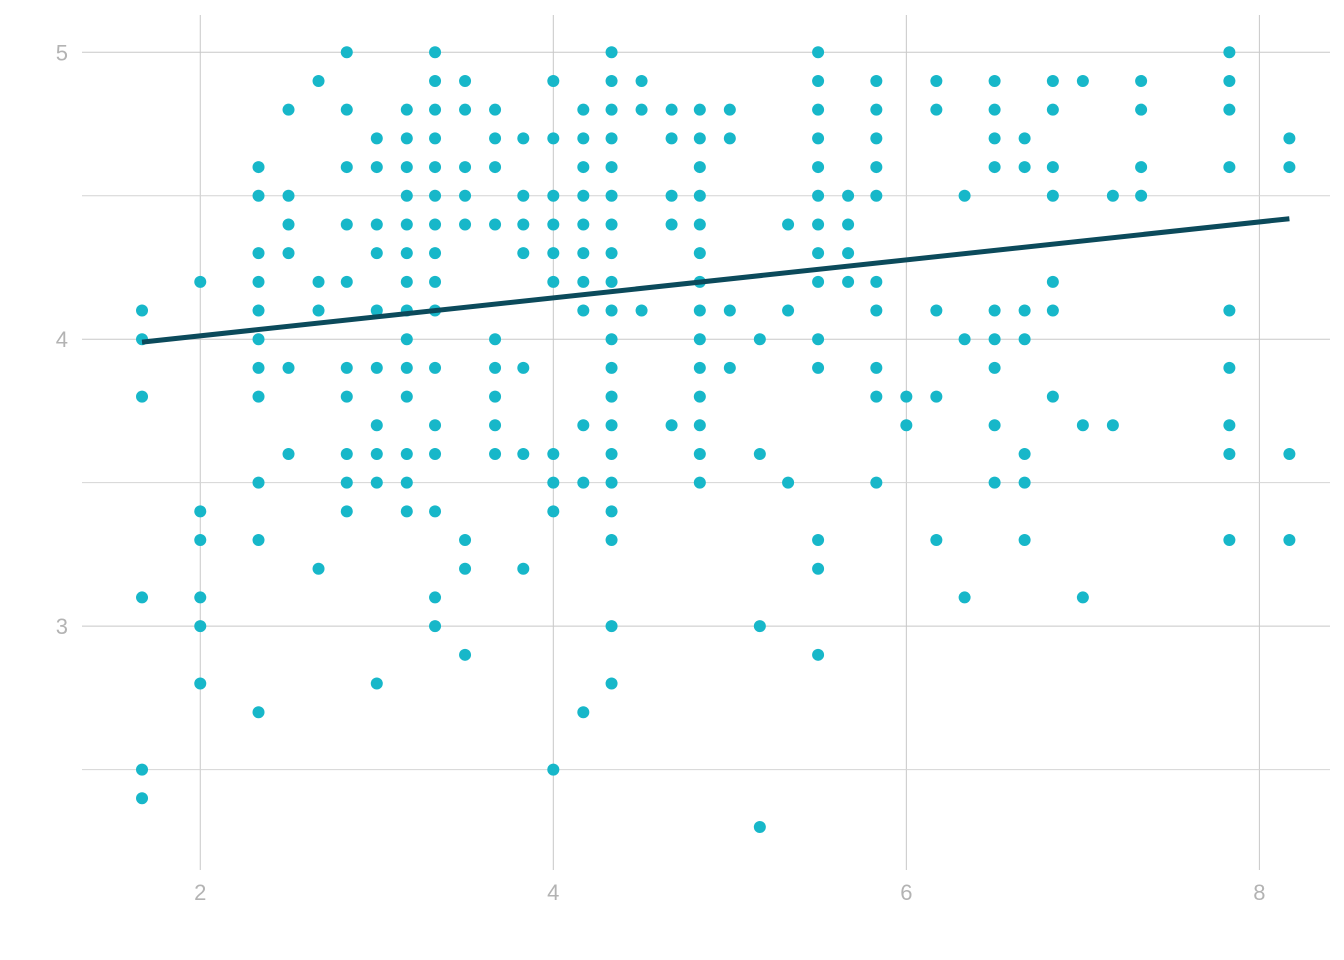  What do you see at coordinates (553, 892) in the screenshot?
I see `x-tick-label: 4` at bounding box center [553, 892].